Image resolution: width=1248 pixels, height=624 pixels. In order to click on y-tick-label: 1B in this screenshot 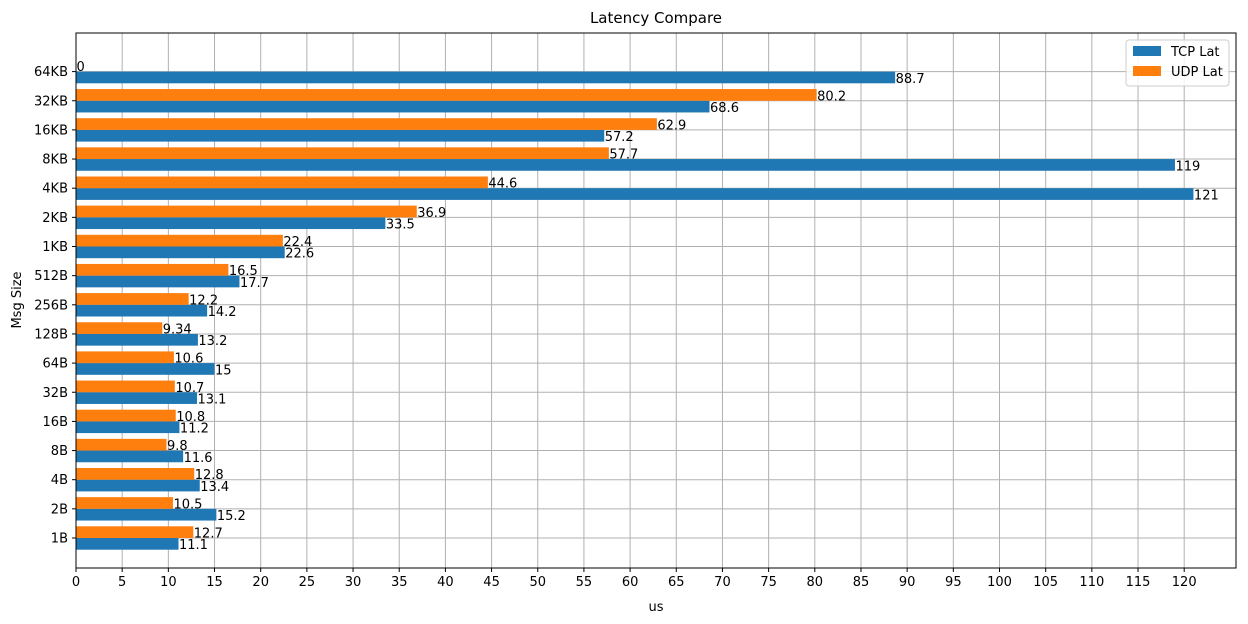, I will do `click(59, 539)`.